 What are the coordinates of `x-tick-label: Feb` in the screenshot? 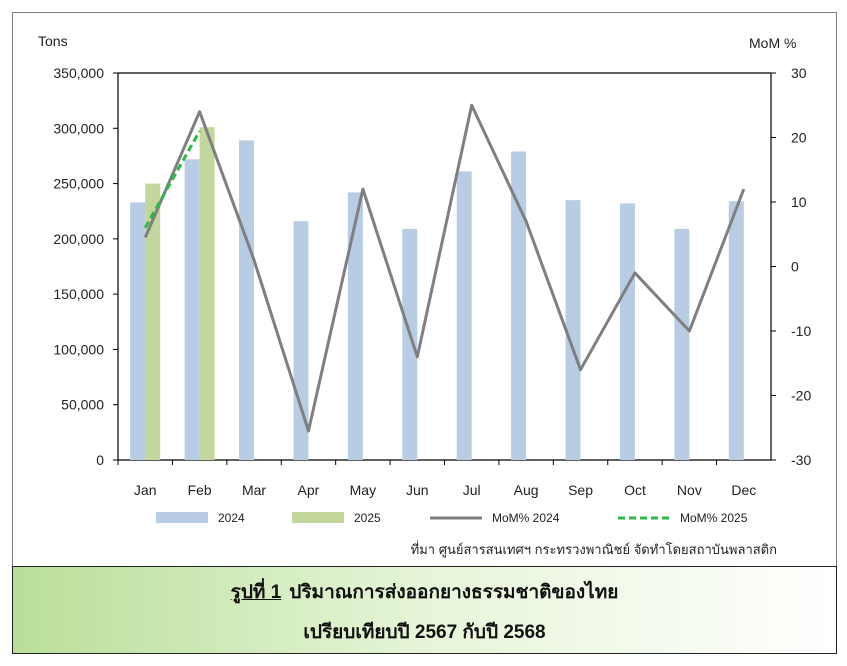 It's located at (200, 490).